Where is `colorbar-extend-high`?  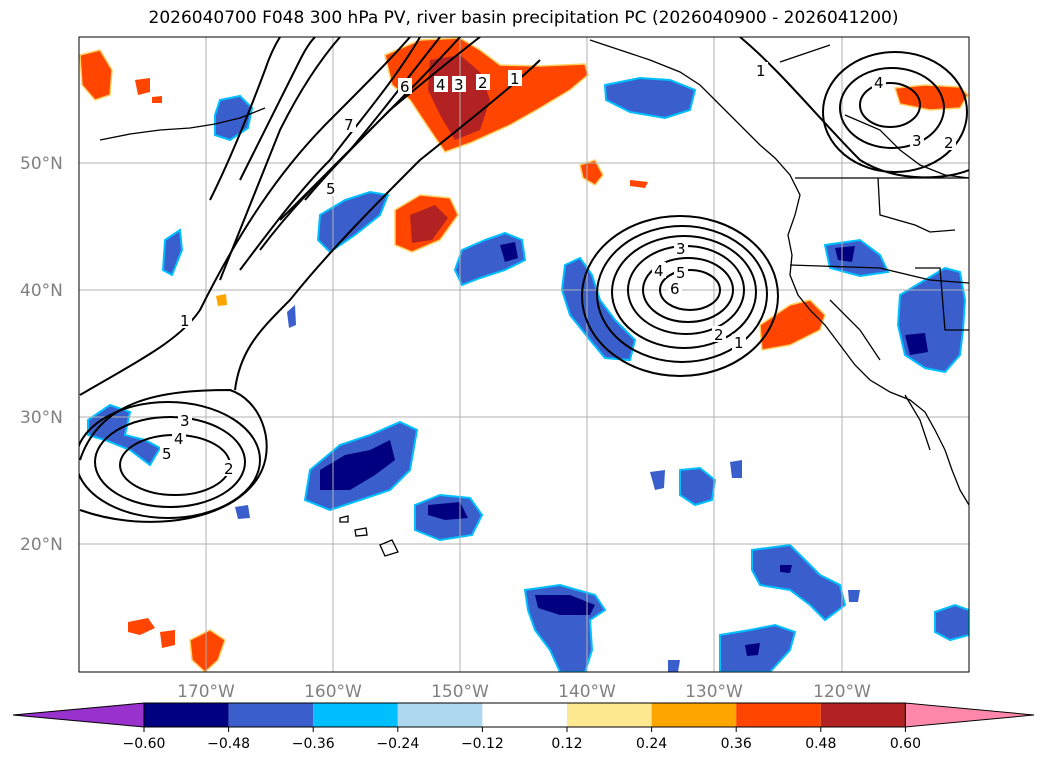 colorbar-extend-high is located at coordinates (969, 715).